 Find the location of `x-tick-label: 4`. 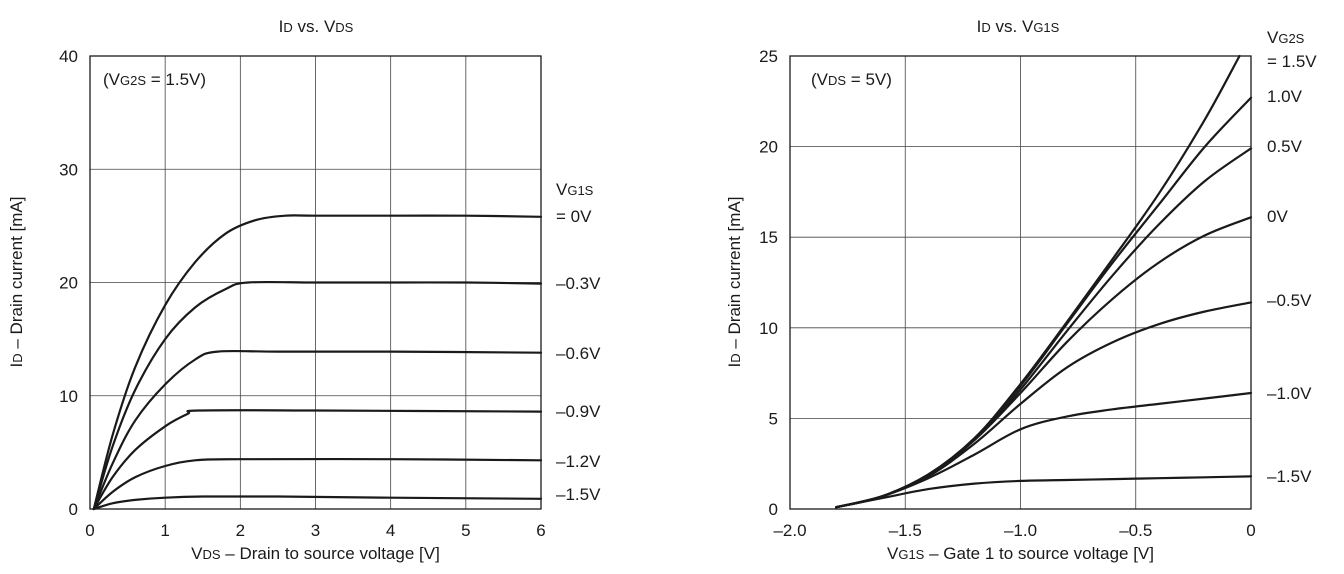

x-tick-label: 4 is located at coordinates (390, 530).